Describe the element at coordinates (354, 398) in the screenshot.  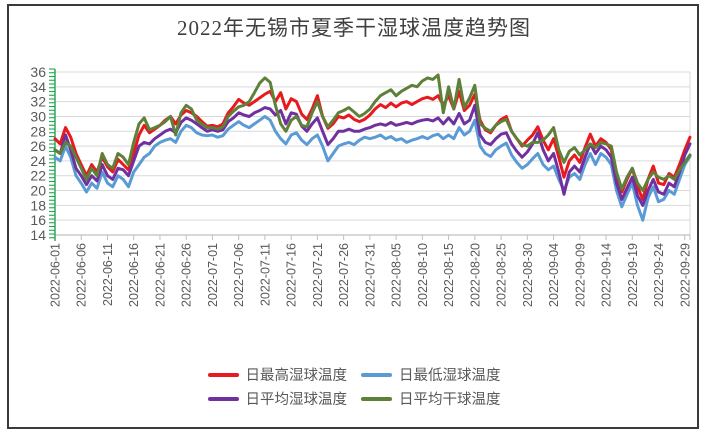
I see `legend-row: 日平均湿球温度 日平均干球温度` at that location.